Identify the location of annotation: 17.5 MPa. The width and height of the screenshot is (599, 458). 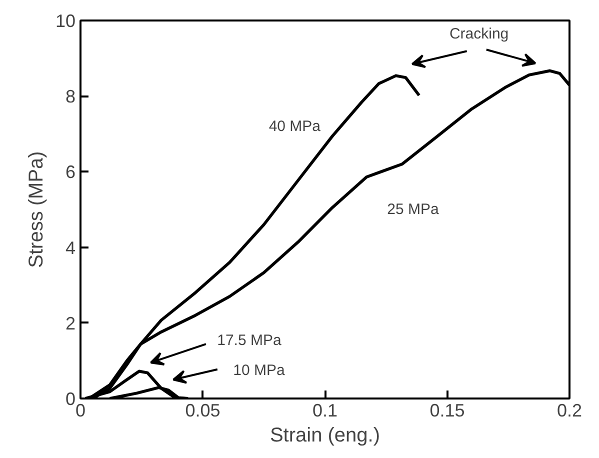
(249, 341).